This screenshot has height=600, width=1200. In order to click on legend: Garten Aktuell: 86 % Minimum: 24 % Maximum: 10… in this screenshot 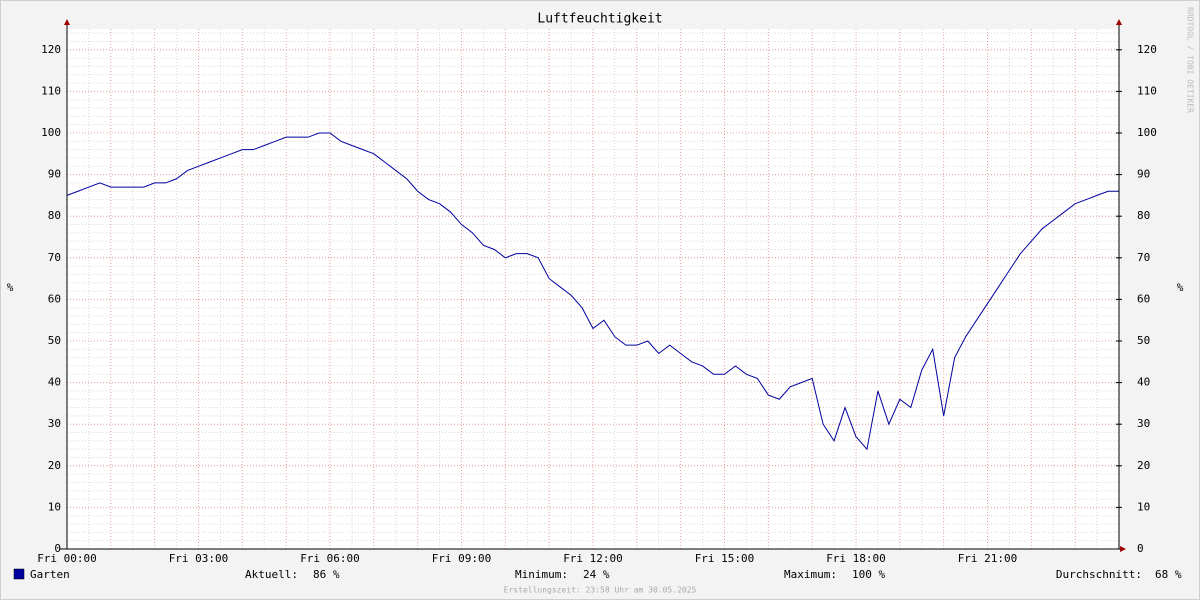, I will do `click(597, 574)`.